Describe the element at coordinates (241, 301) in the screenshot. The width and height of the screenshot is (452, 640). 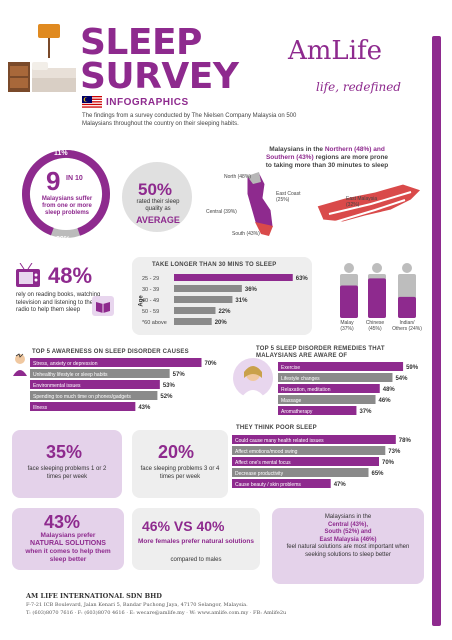
I see `age-value-label: 31%` at that location.